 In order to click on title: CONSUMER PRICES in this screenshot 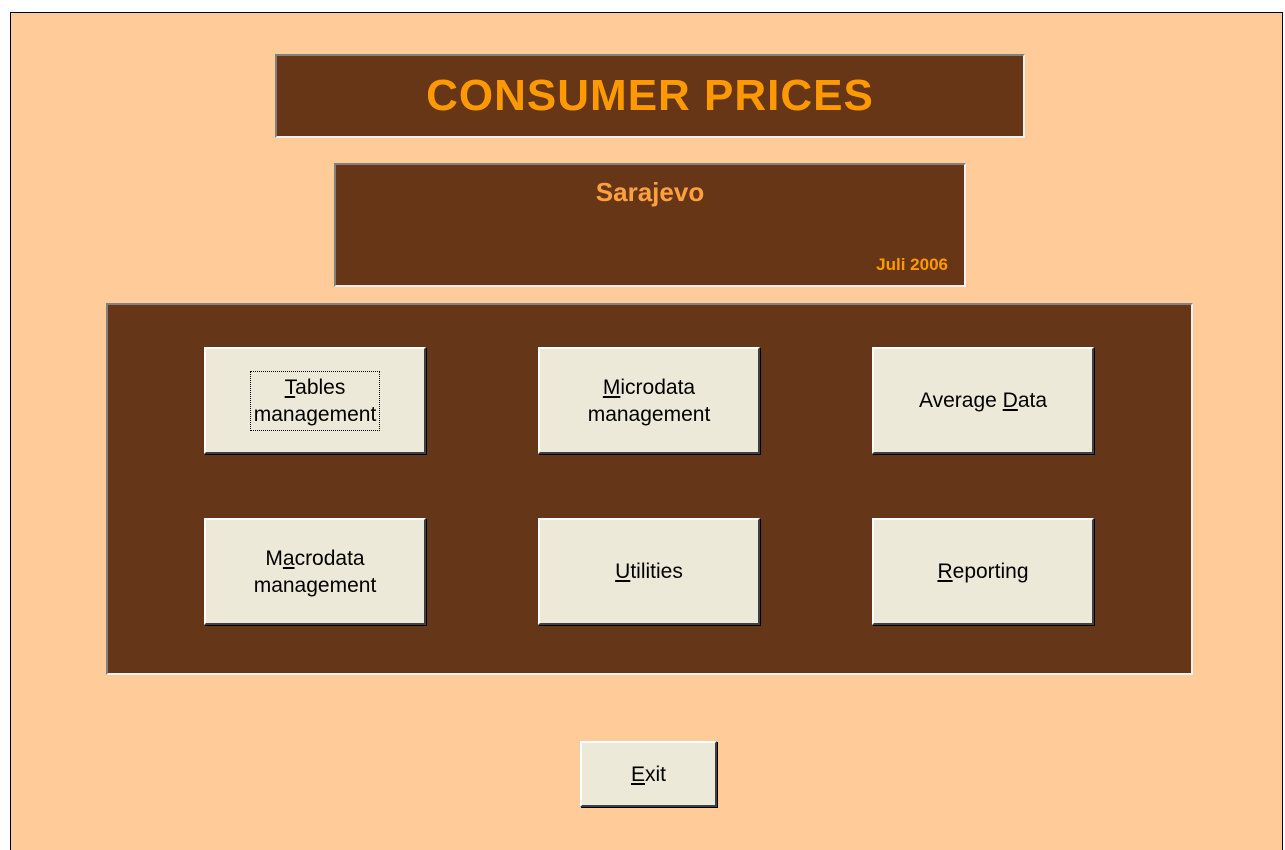, I will do `click(650, 95)`.